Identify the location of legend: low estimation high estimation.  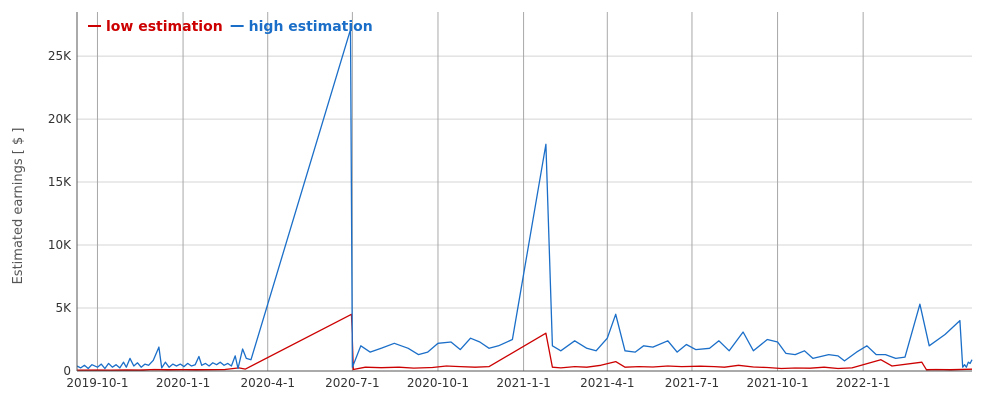
(230, 27).